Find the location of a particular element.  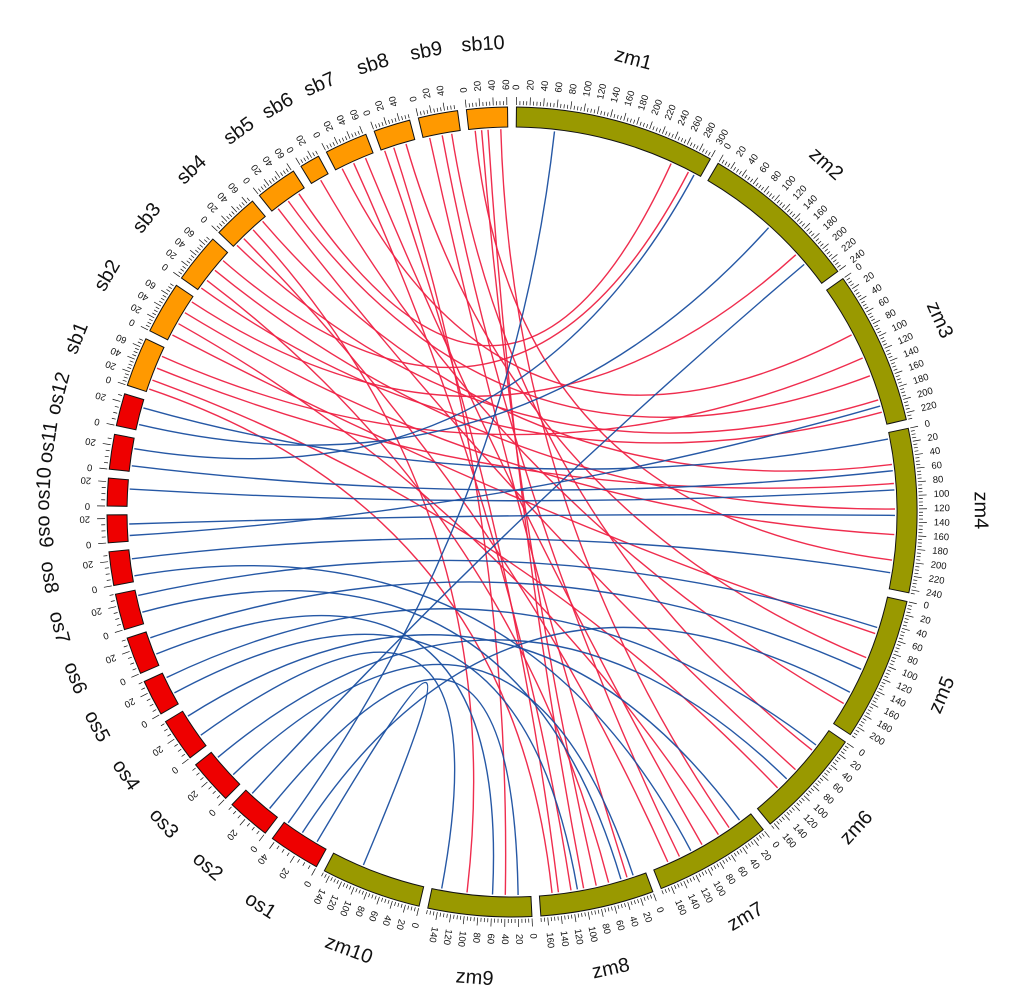

chromosome-label: zm9 is located at coordinates (474, 977).